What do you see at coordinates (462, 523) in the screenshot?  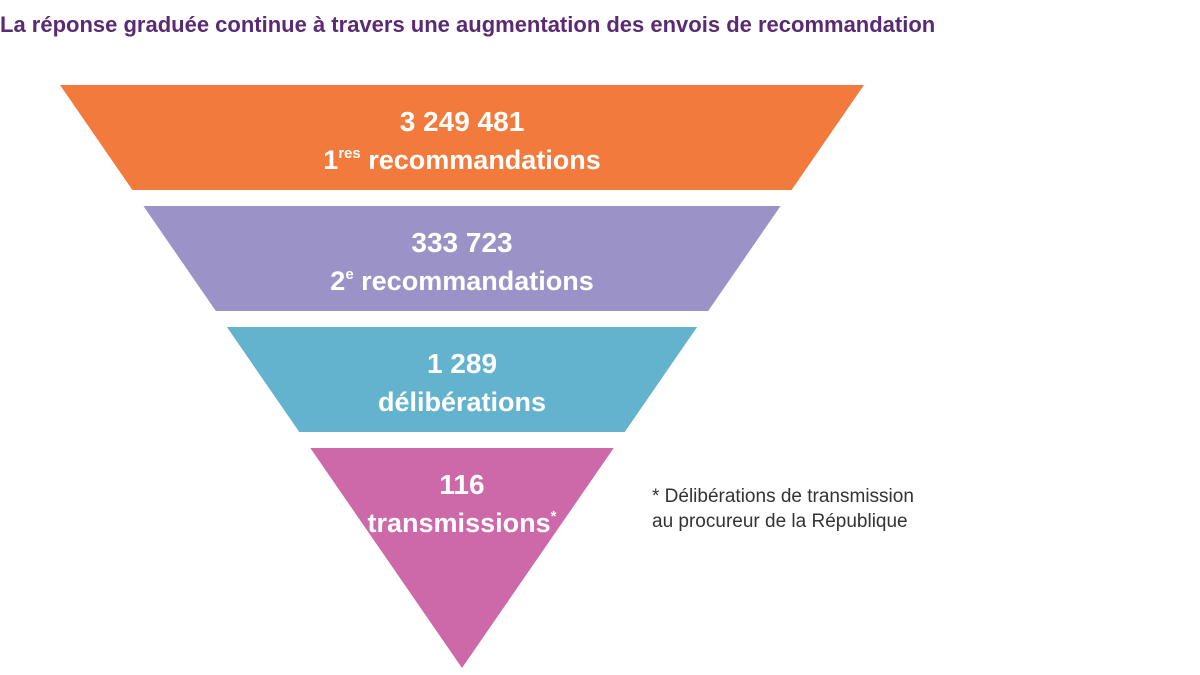 I see `funnel-label-4: transmissions*` at bounding box center [462, 523].